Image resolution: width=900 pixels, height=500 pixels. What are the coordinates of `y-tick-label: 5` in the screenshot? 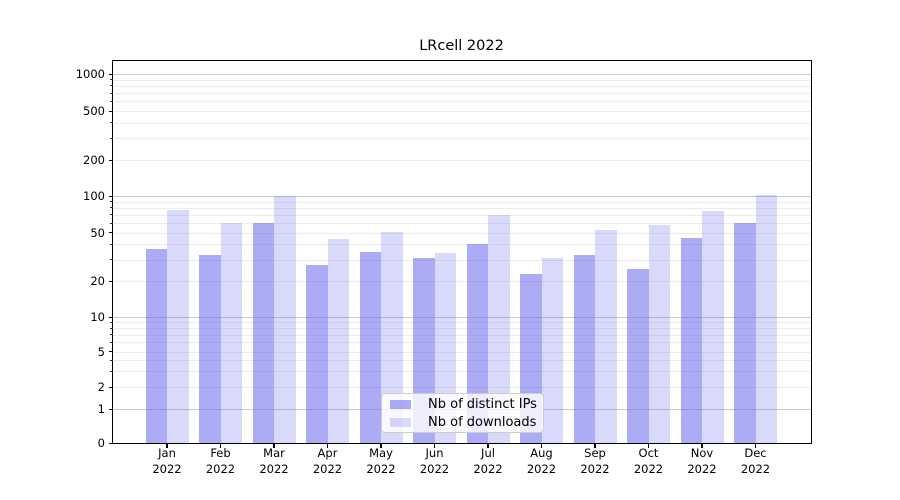 It's located at (101, 351).